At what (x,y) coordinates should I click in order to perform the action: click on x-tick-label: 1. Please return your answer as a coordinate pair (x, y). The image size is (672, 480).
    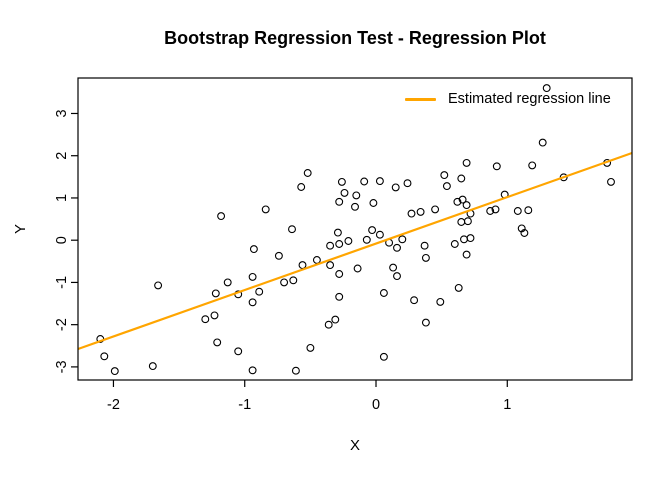
    Looking at the image, I should click on (507, 405).